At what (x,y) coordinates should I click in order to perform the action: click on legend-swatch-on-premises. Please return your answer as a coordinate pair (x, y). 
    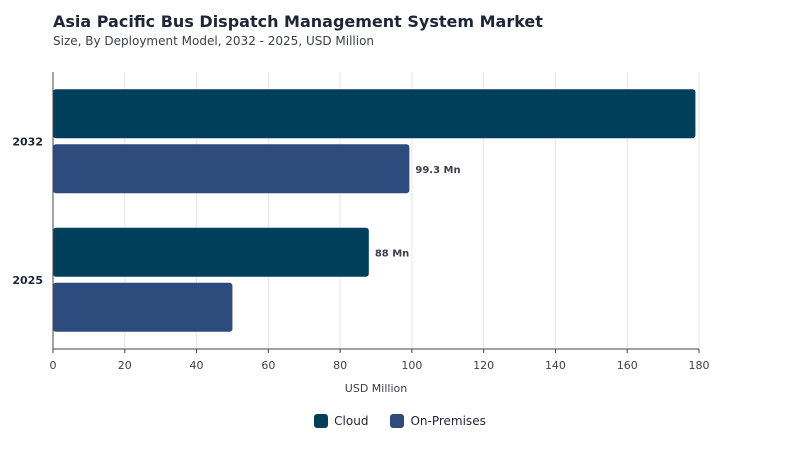
    Looking at the image, I should click on (397, 421).